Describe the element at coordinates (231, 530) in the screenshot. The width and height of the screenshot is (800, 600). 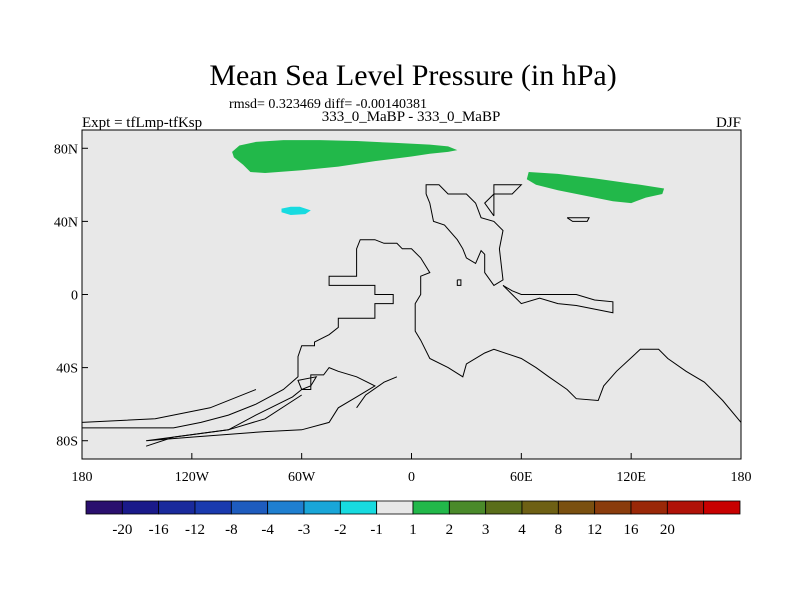
I see `colorbar-label: -8` at that location.